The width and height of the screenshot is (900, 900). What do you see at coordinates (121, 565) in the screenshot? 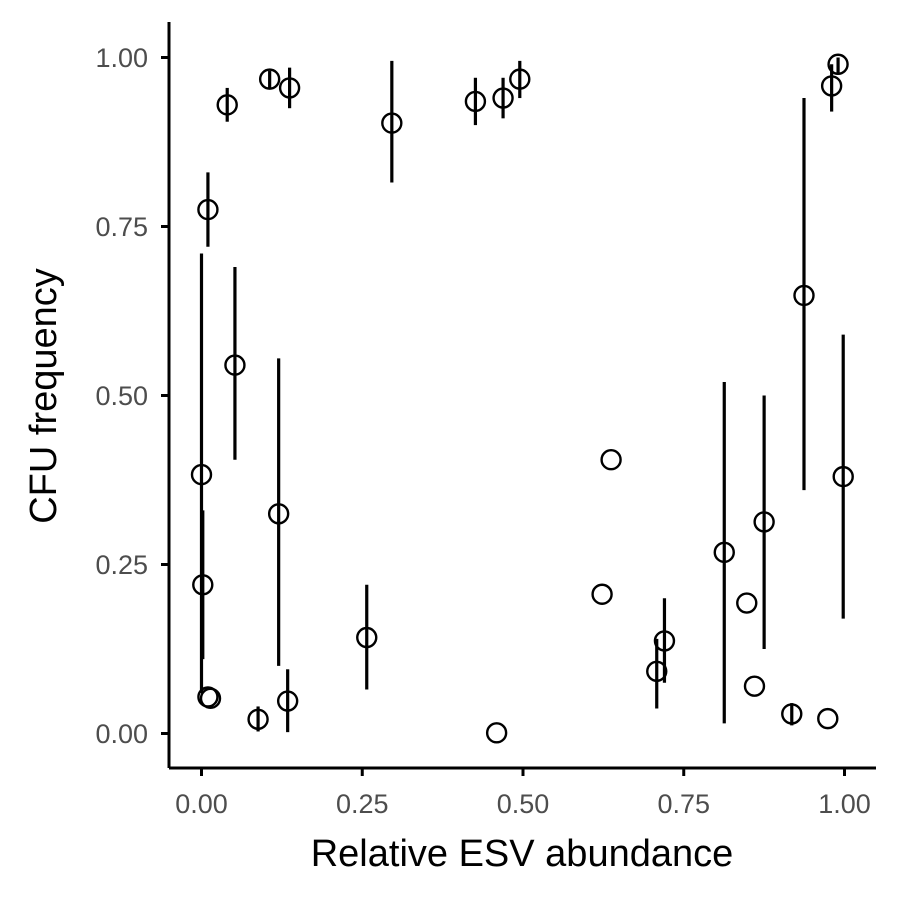
I see `y-tick-label: 0.25` at bounding box center [121, 565].